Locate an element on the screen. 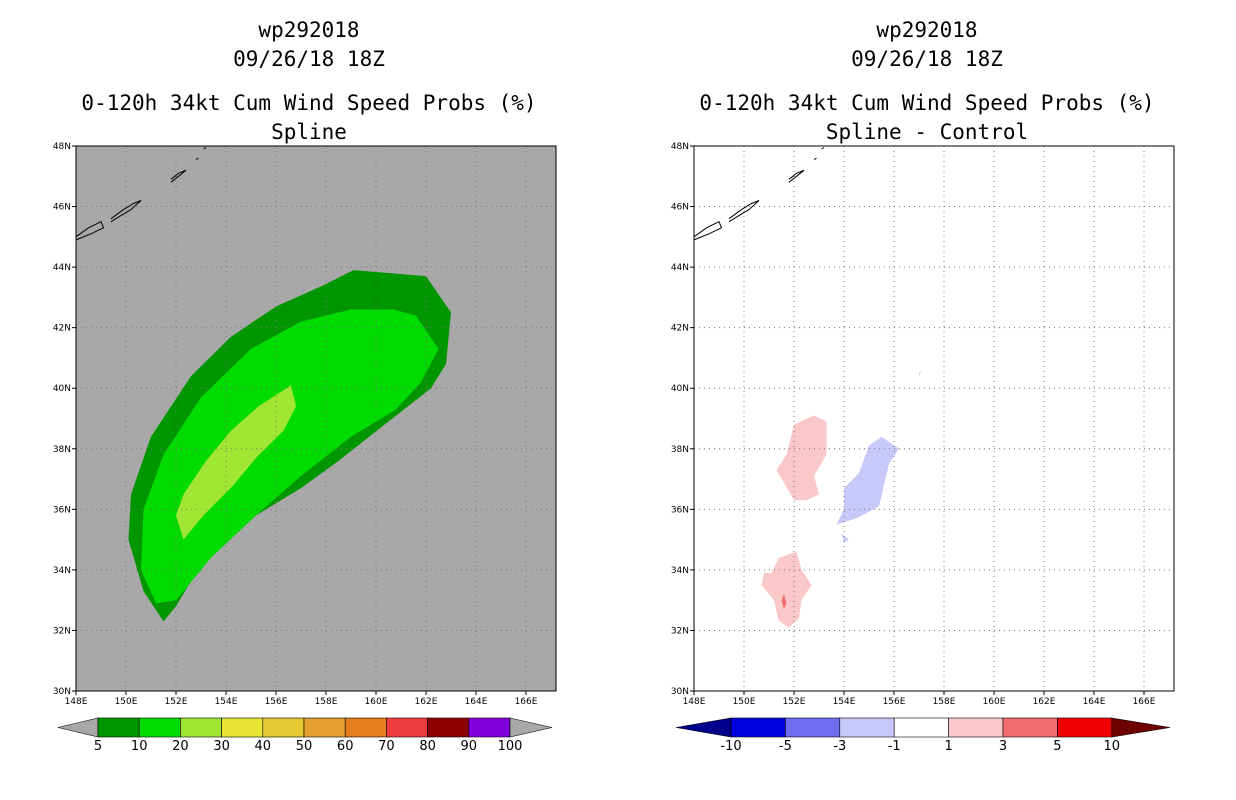 Image resolution: width=1236 pixels, height=800 pixels. lon-tick-label: 152E is located at coordinates (794, 702).